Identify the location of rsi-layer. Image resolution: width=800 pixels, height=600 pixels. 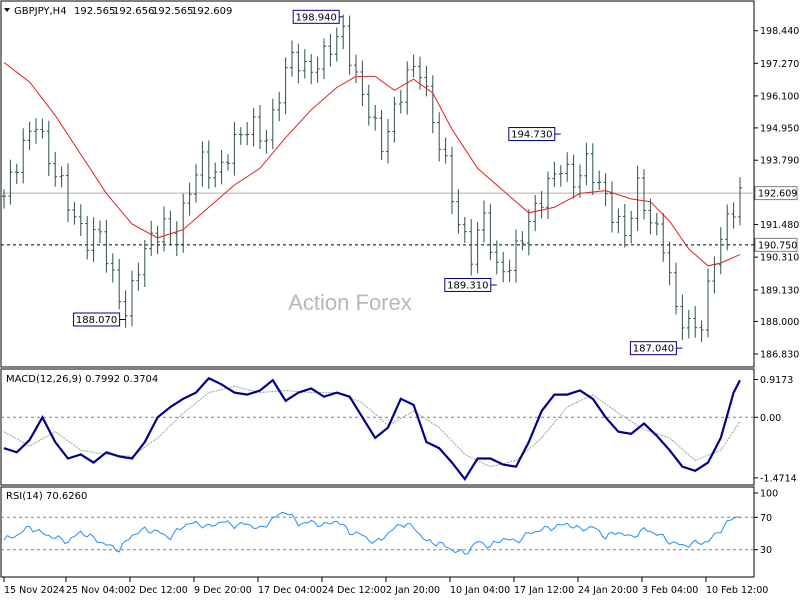
(377, 533).